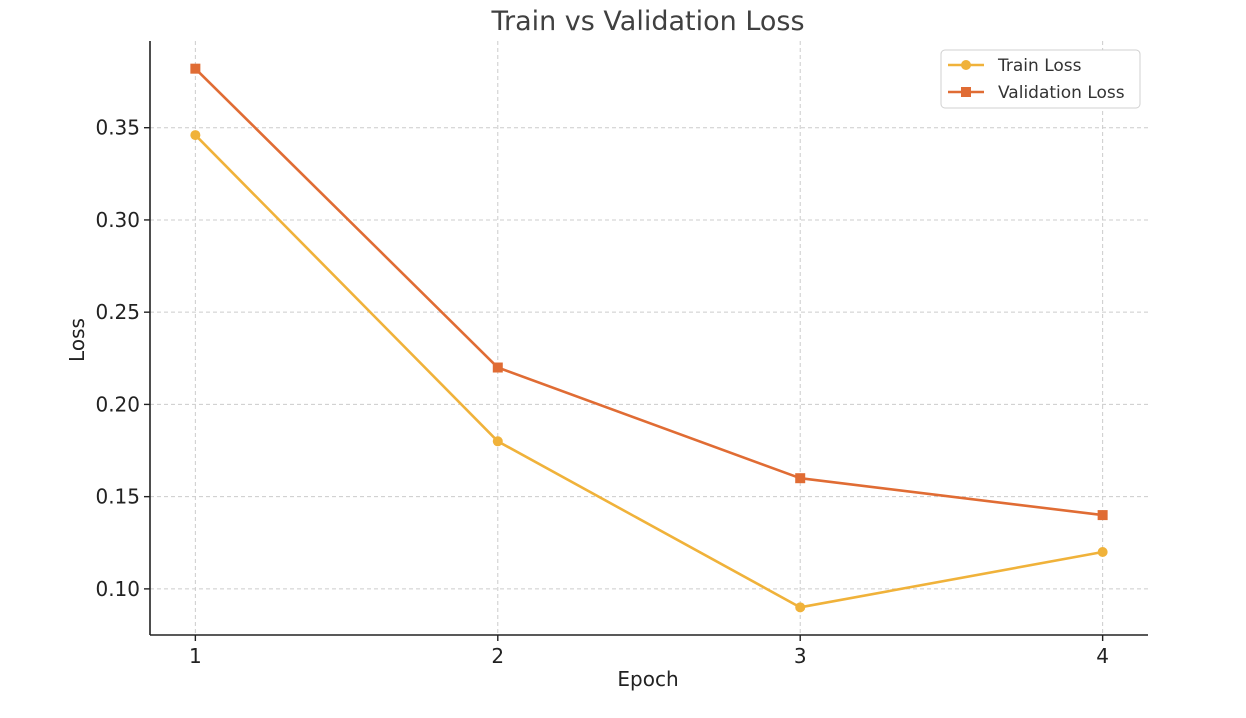  What do you see at coordinates (966, 92) in the screenshot?
I see `legend-marker-validation-loss` at bounding box center [966, 92].